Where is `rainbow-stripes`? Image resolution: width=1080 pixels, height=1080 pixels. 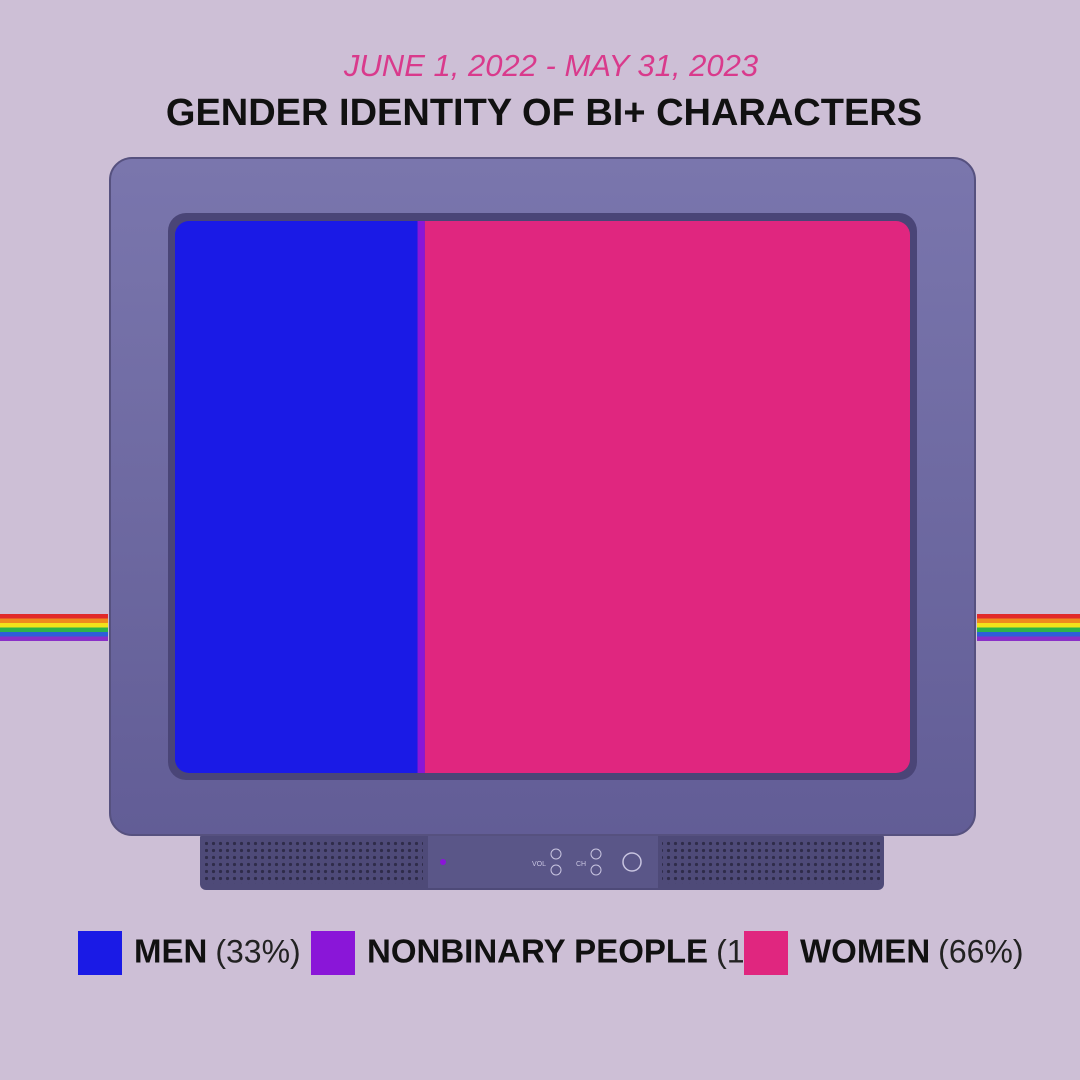
rainbow-stripes is located at coordinates (540, 627).